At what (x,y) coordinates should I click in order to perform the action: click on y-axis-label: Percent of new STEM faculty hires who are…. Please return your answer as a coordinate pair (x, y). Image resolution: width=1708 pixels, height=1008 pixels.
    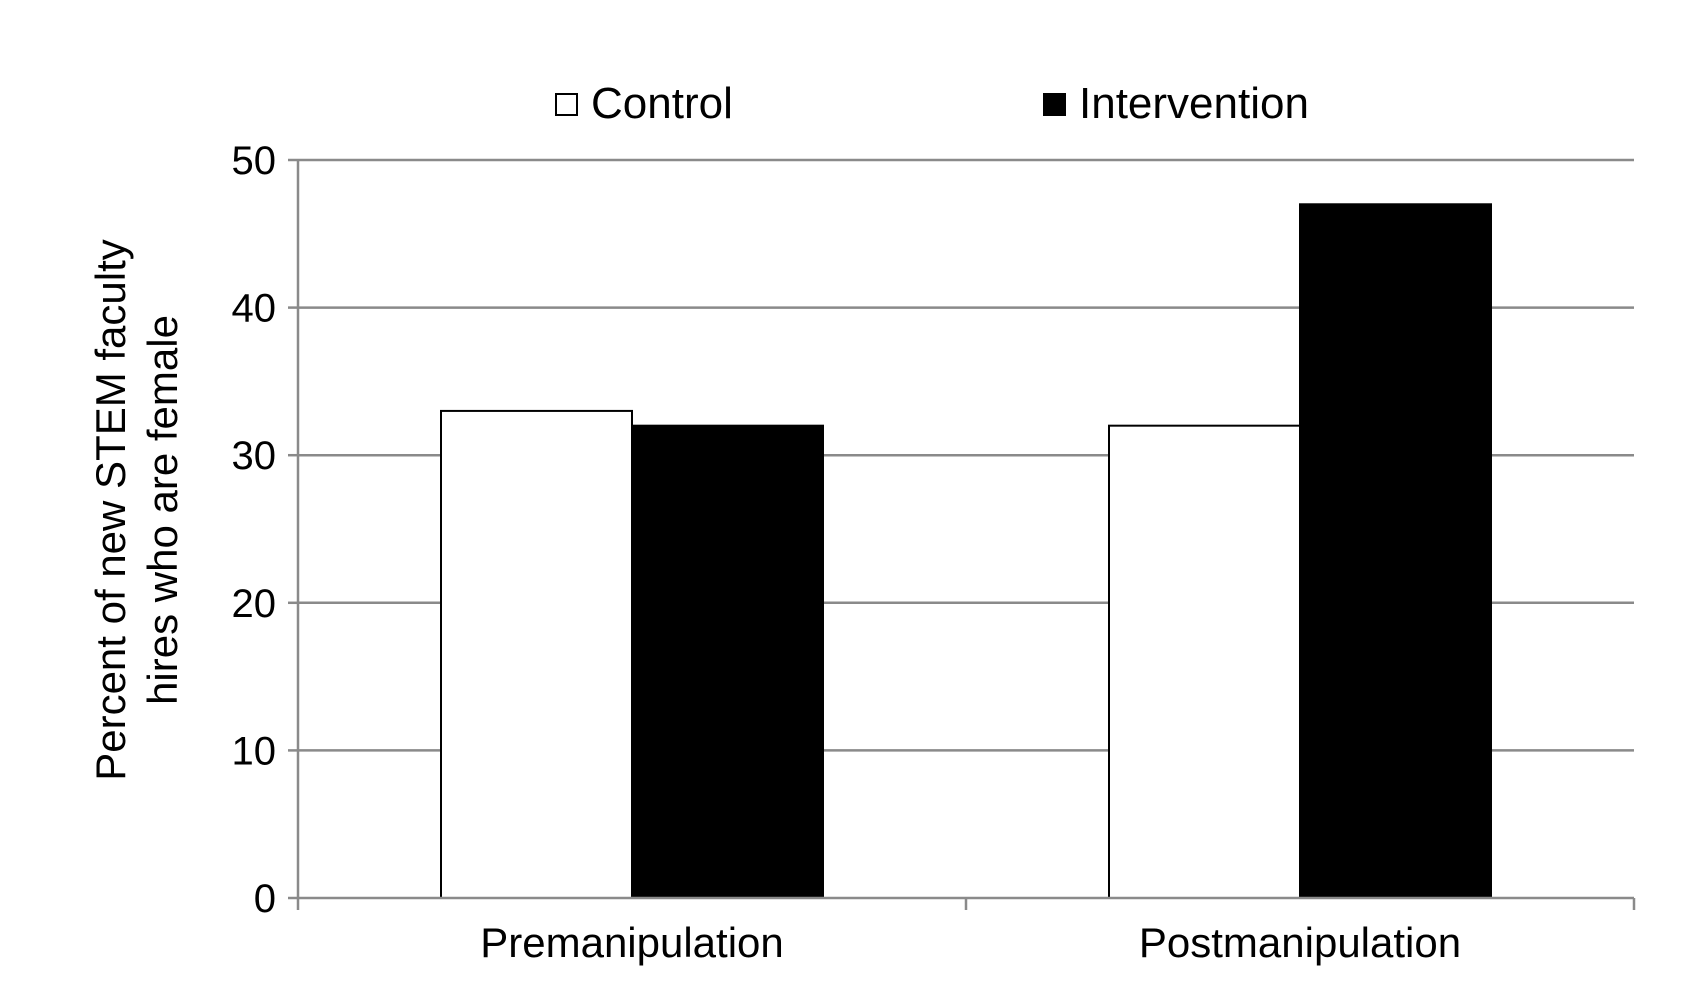
    Looking at the image, I should click on (136, 510).